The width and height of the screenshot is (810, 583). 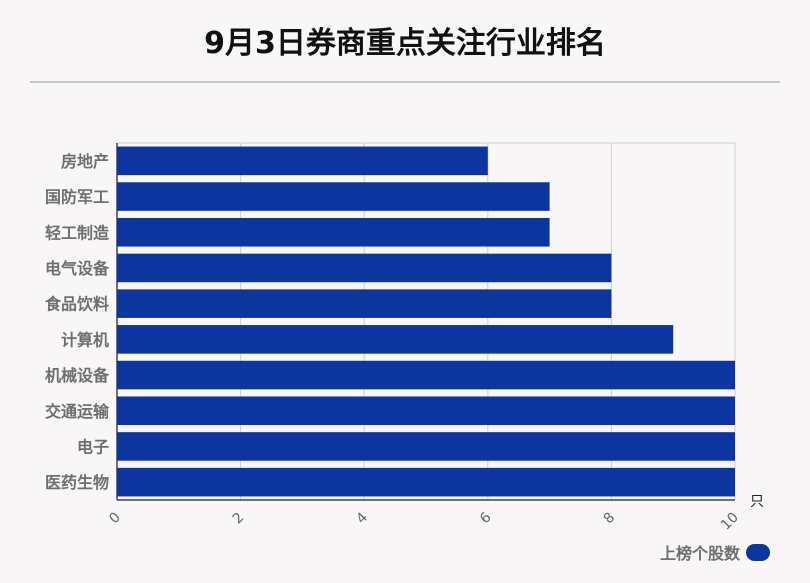 What do you see at coordinates (405, 82) in the screenshot?
I see `title-divider` at bounding box center [405, 82].